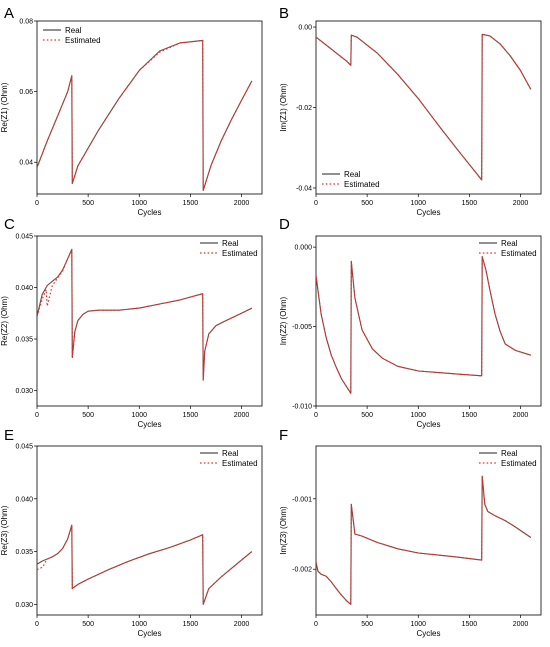  Describe the element at coordinates (305, 28) in the screenshot. I see `y-tick-label: 0.00` at that location.